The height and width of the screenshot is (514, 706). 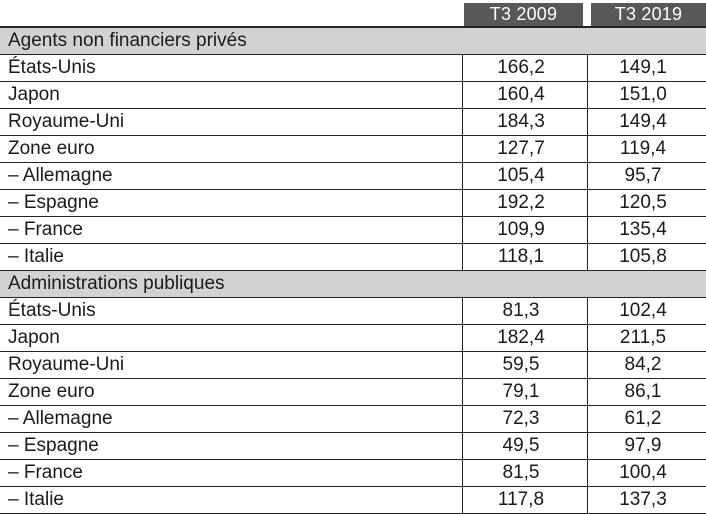 I want to click on value-2009: 166,2, so click(x=524, y=68).